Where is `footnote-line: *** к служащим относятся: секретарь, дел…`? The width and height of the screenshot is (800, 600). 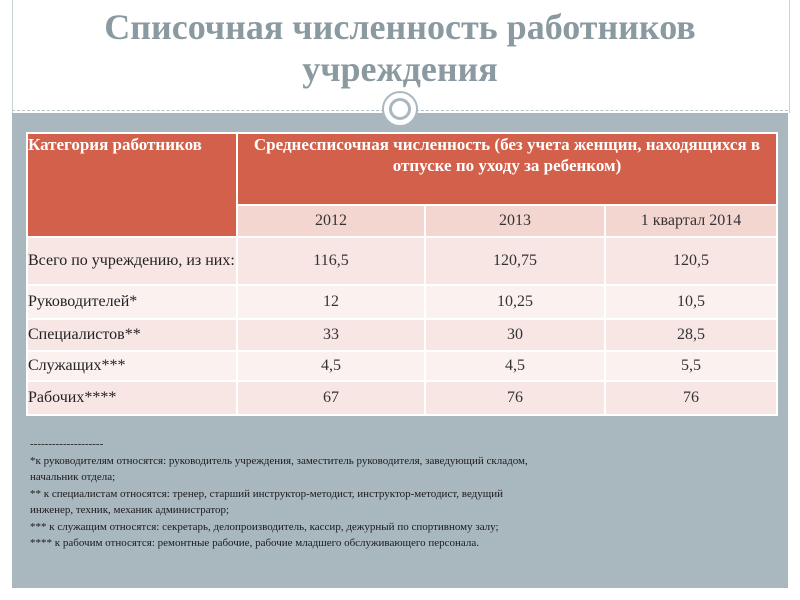
footnote-line: *** к служащим относятся: секретарь, дел… is located at coordinates (264, 526).